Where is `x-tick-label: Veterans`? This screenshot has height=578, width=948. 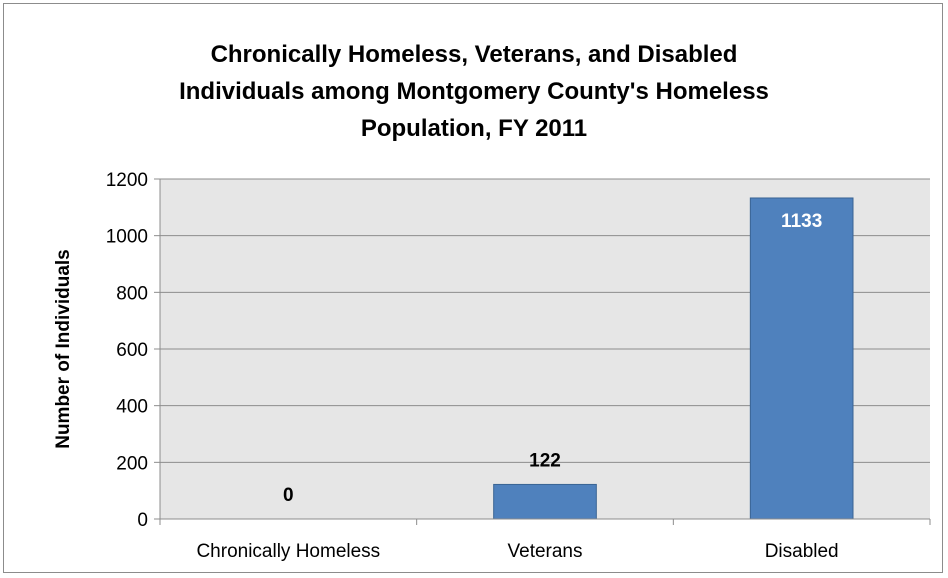 x-tick-label: Veterans is located at coordinates (545, 551).